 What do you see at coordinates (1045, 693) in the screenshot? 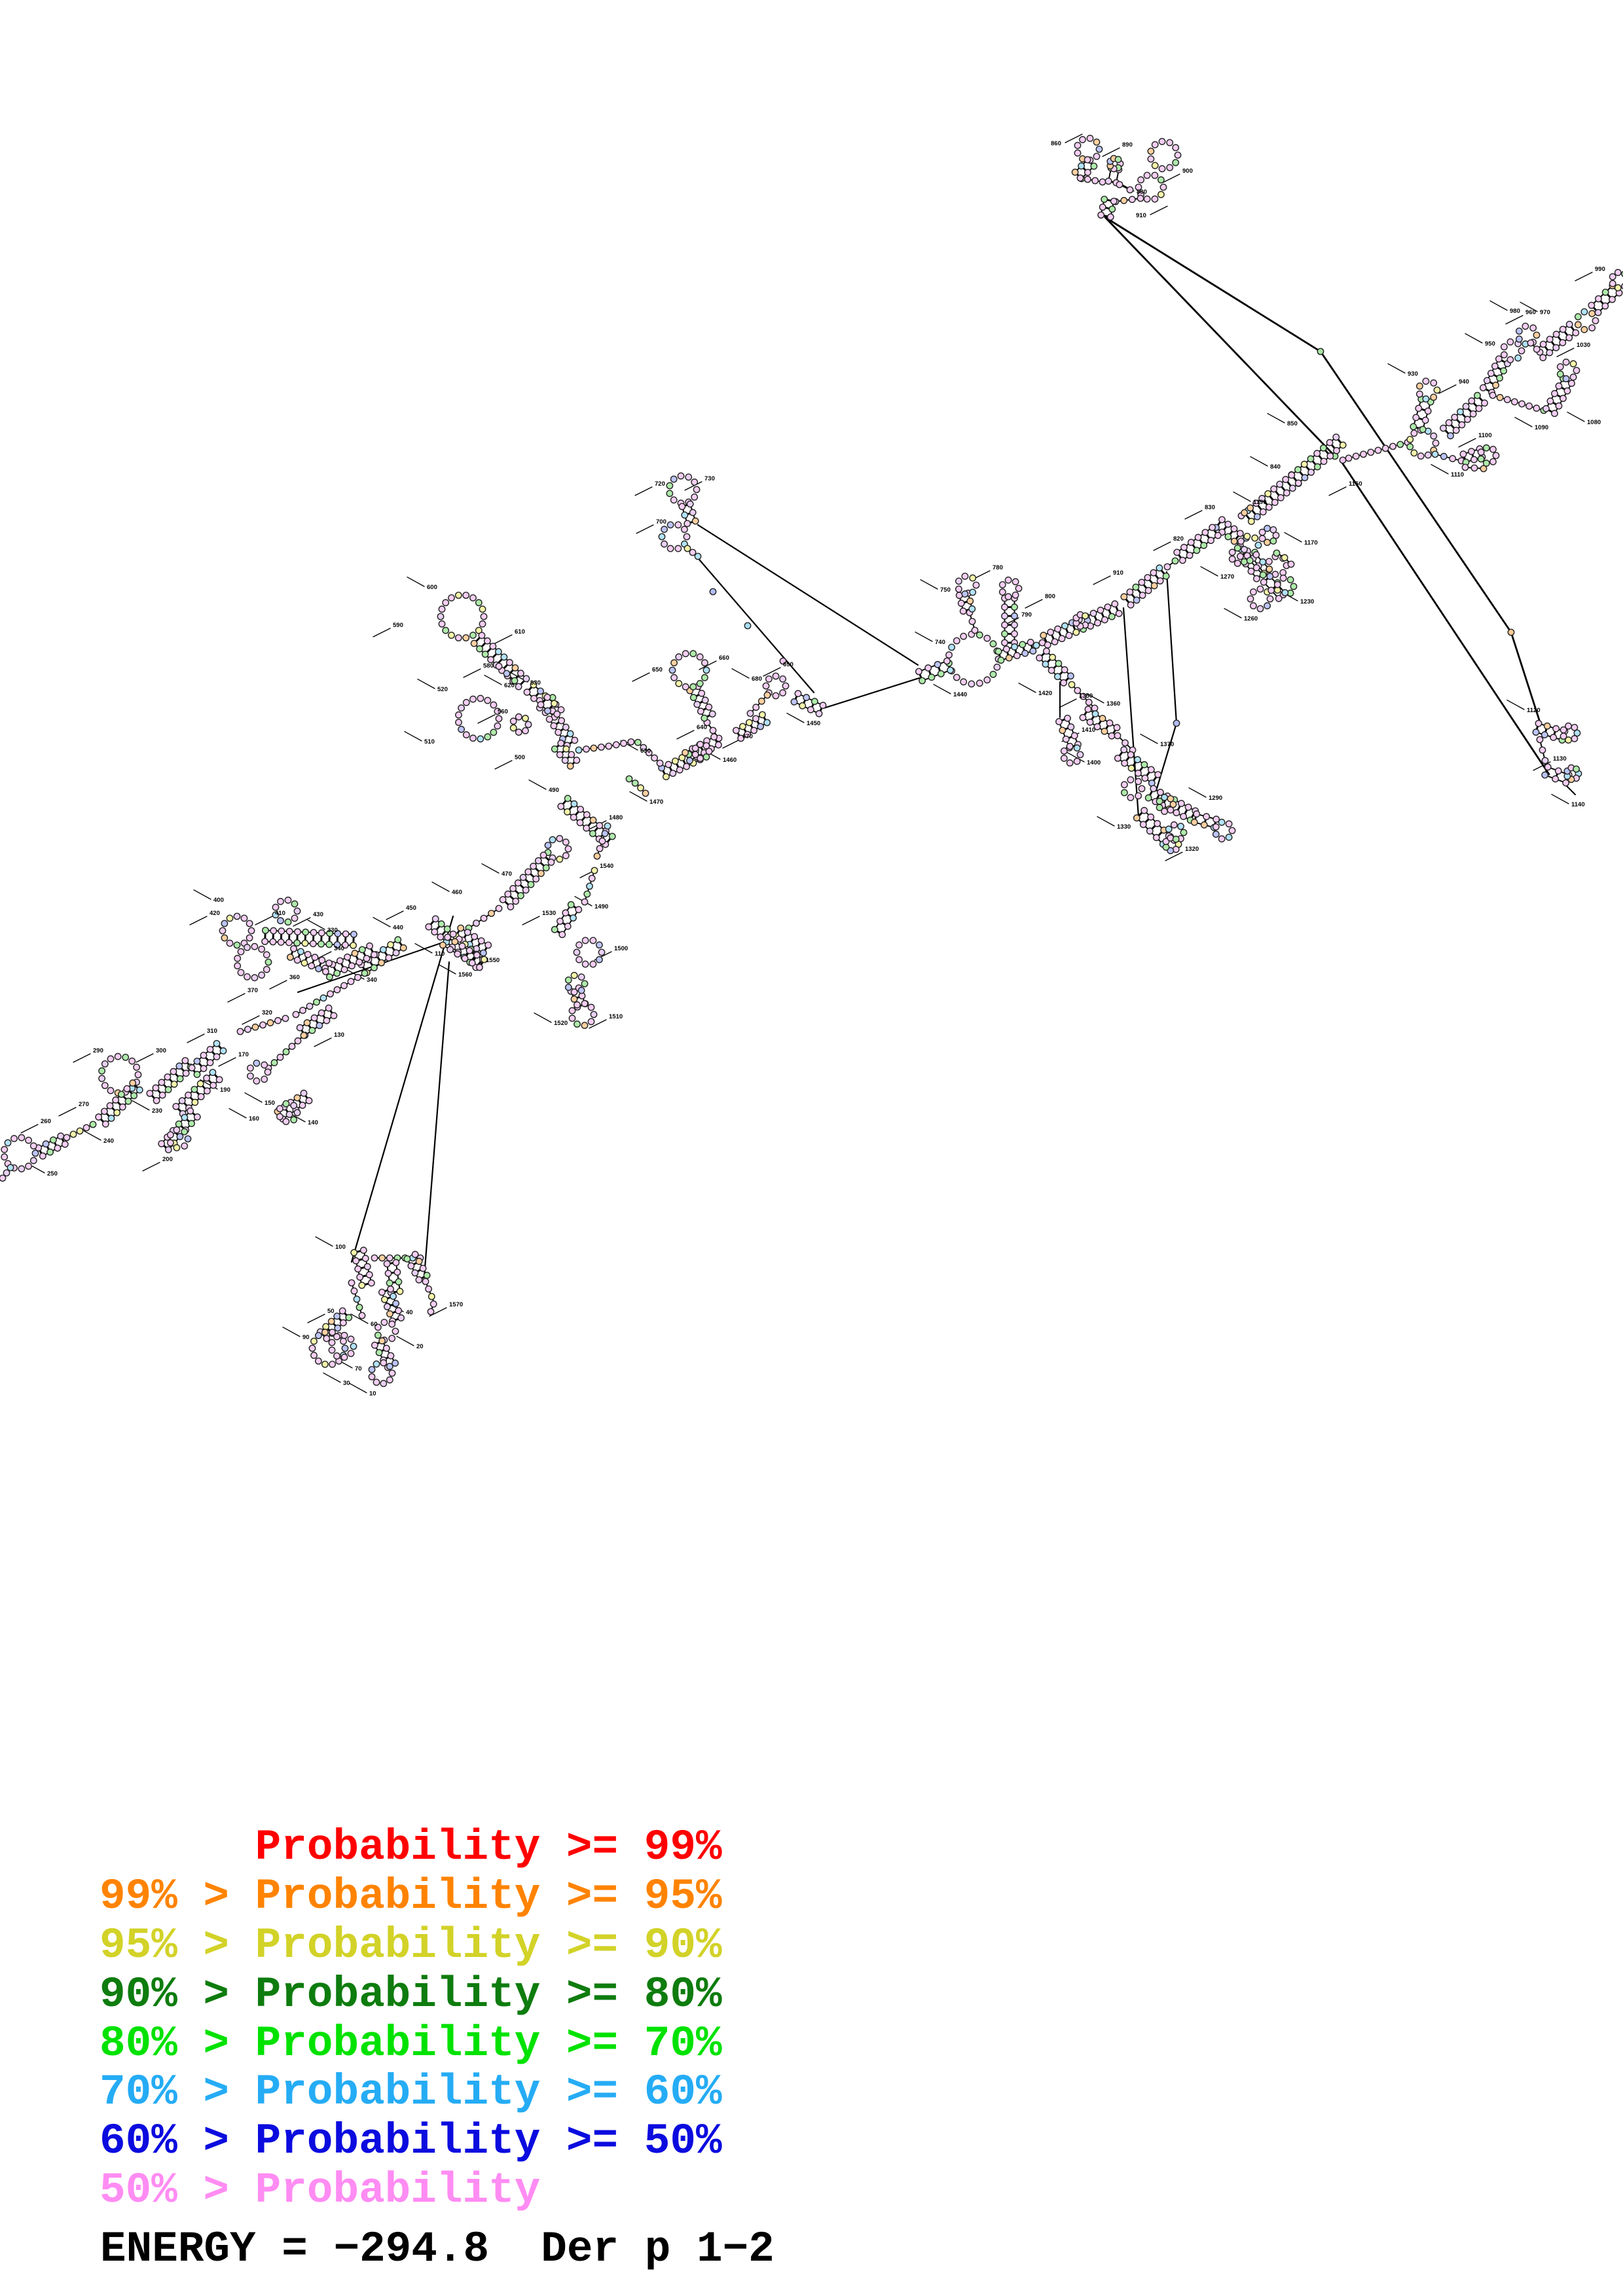
I see `svg-text: 1420` at bounding box center [1045, 693].